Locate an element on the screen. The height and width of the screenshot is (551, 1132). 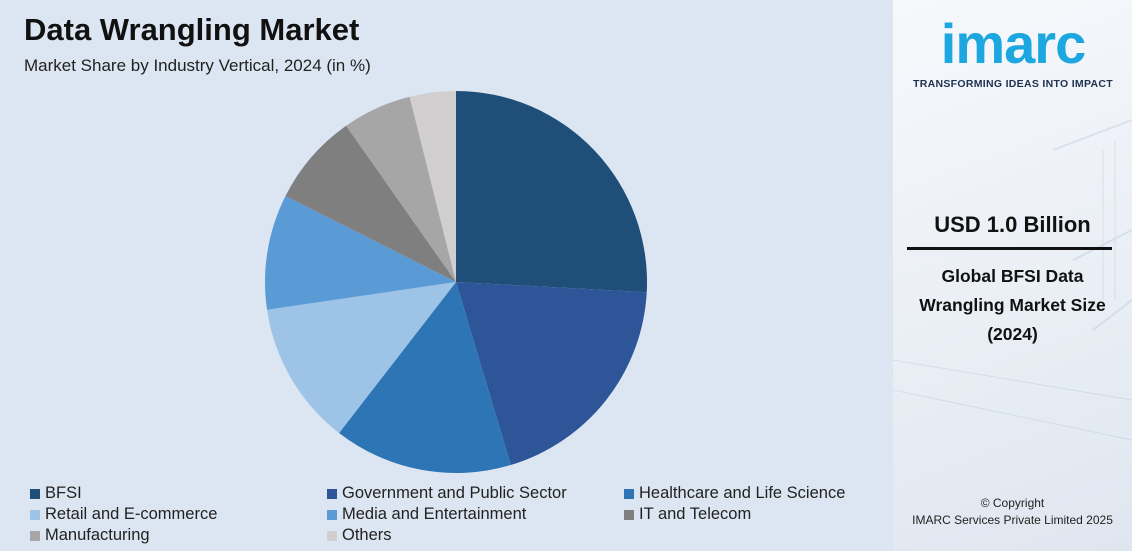
legend-label: Government and Public Sector is located at coordinates (454, 493).